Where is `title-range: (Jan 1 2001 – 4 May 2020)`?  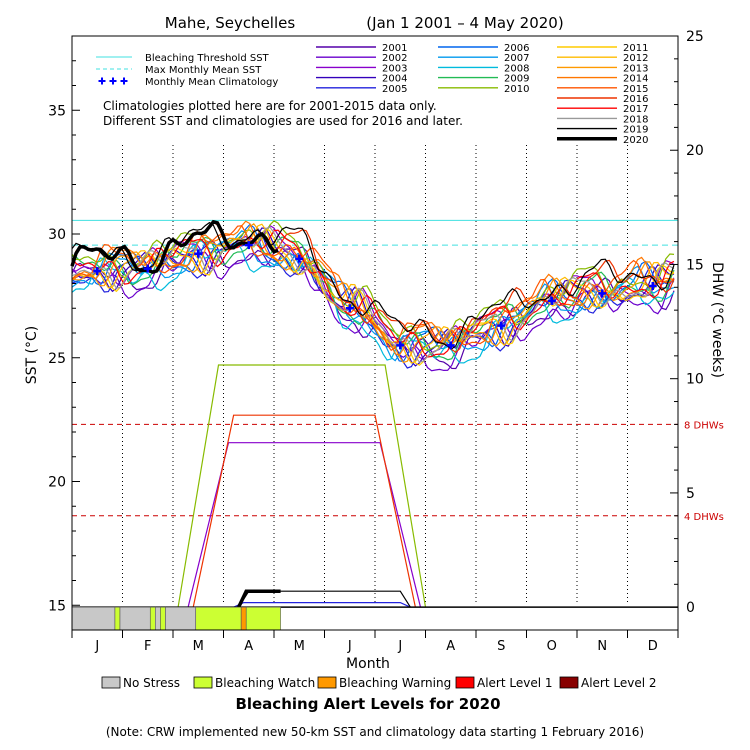
title-range: (Jan 1 2001 – 4 May 2020) is located at coordinates (464, 23).